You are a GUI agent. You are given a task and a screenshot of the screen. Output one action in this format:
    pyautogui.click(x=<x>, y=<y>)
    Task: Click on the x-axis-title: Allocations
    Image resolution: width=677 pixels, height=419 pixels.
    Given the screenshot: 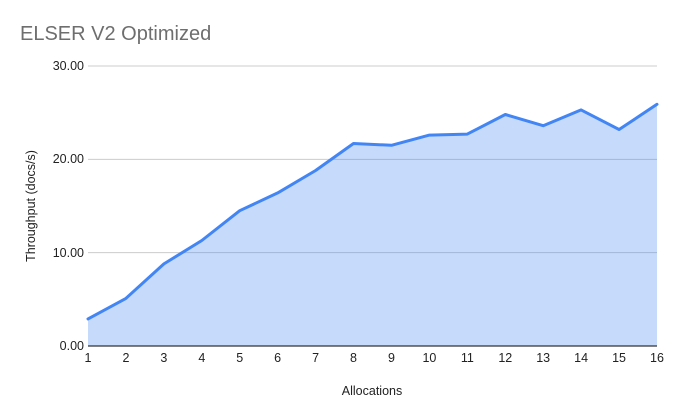 What is the action you would take?
    pyautogui.click(x=372, y=391)
    